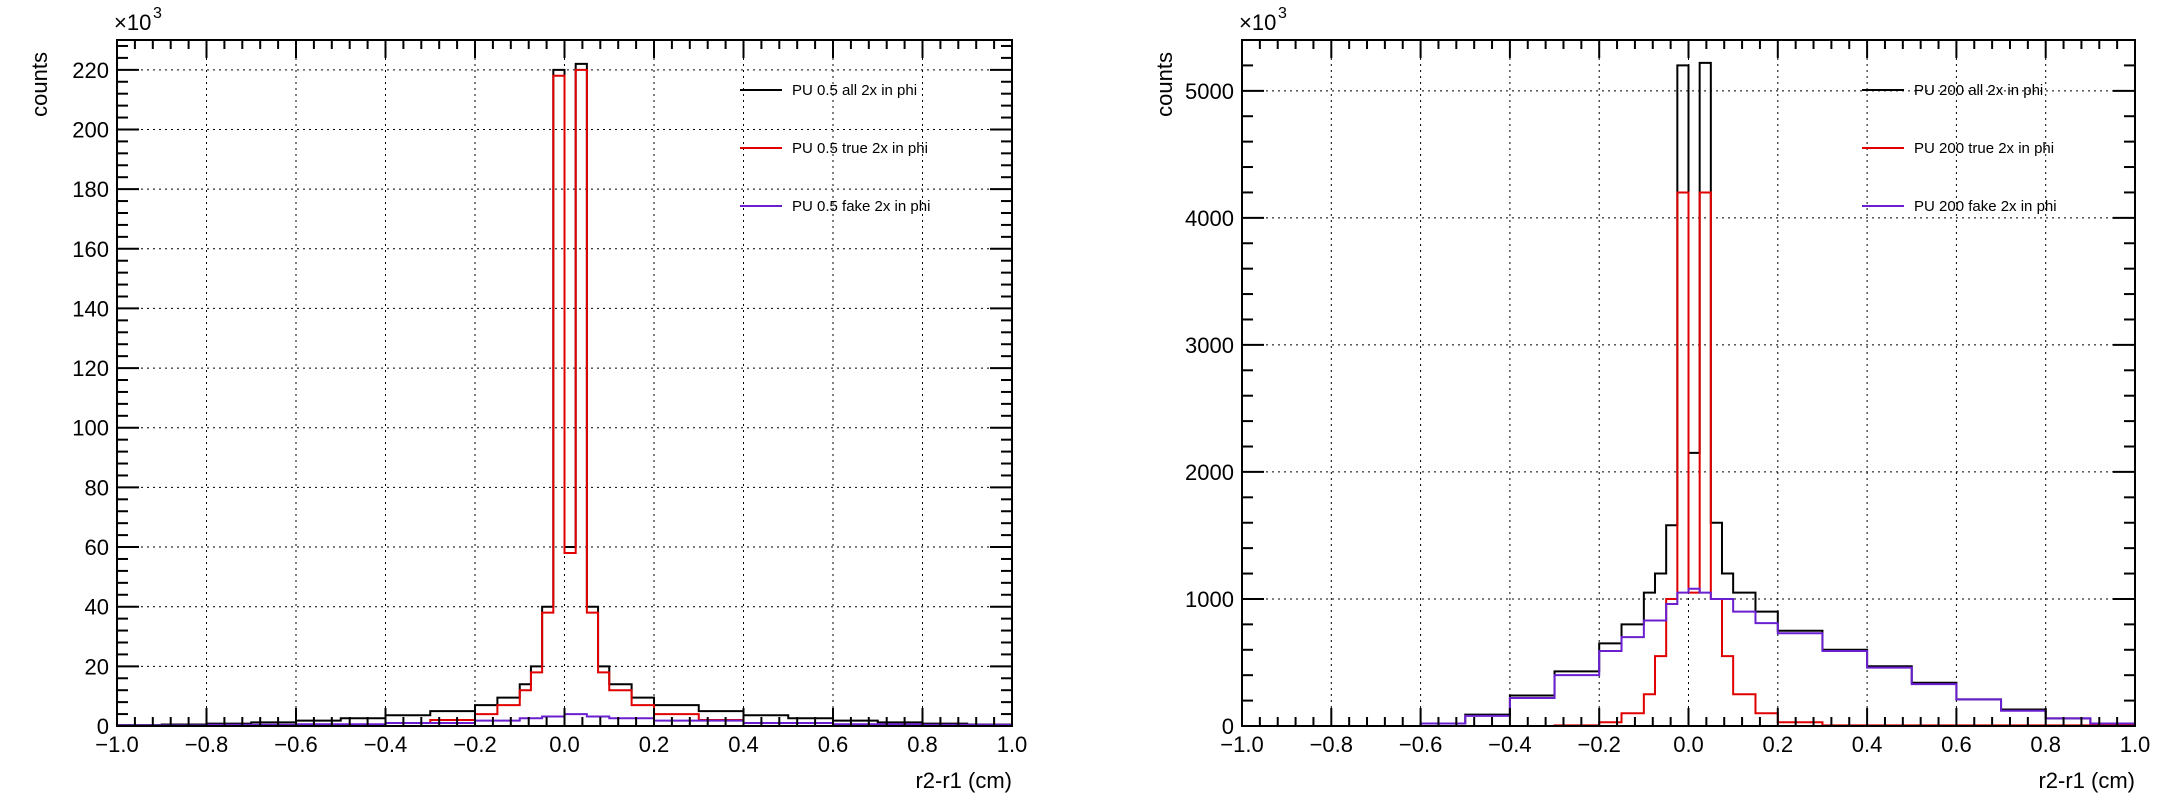  I want to click on chart-2-x-axis-title: r2-r1 (cm), so click(2086, 780).